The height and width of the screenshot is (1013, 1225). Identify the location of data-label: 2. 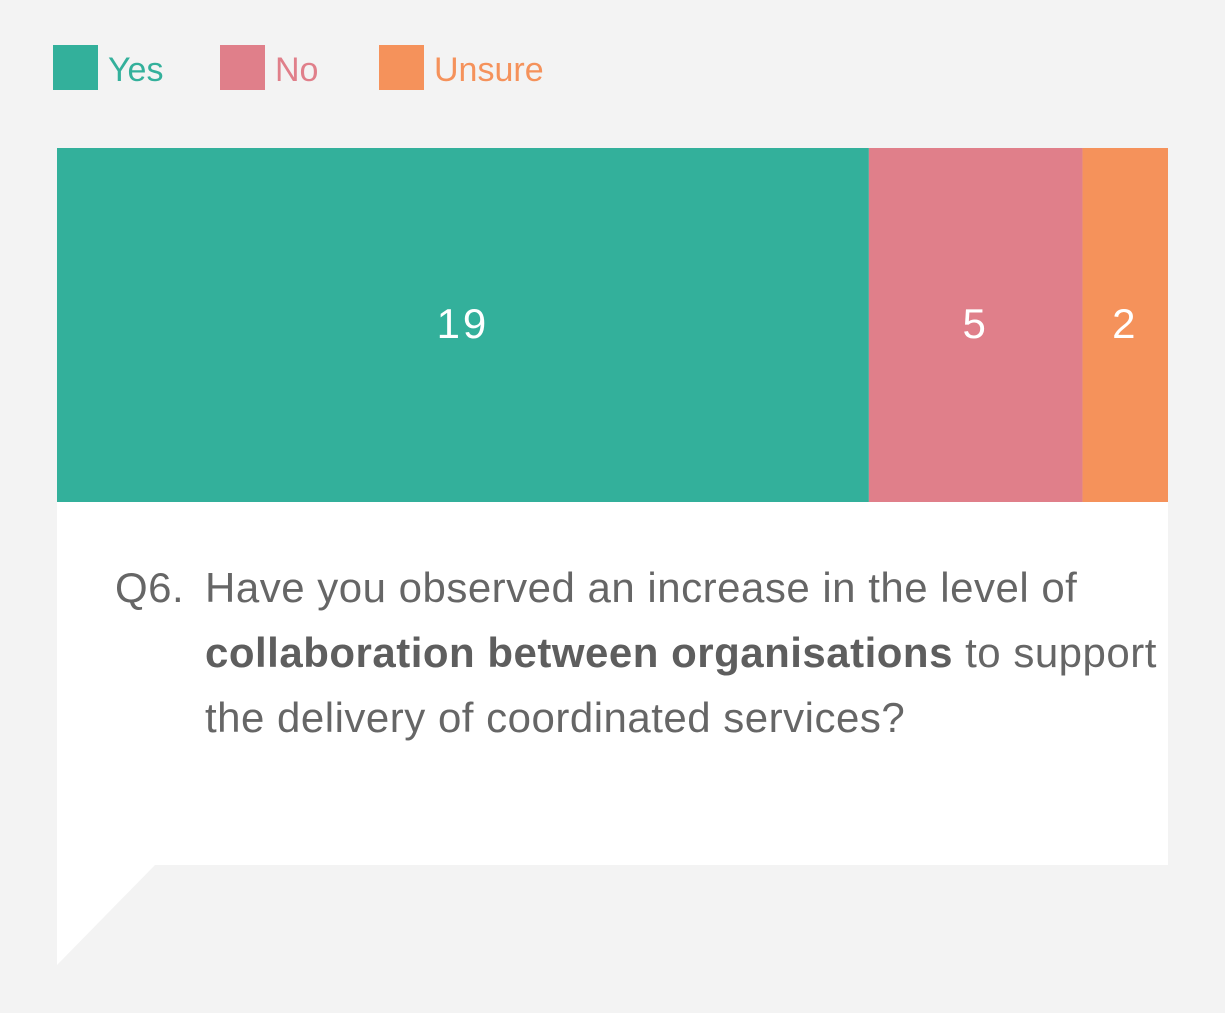
(1125, 323).